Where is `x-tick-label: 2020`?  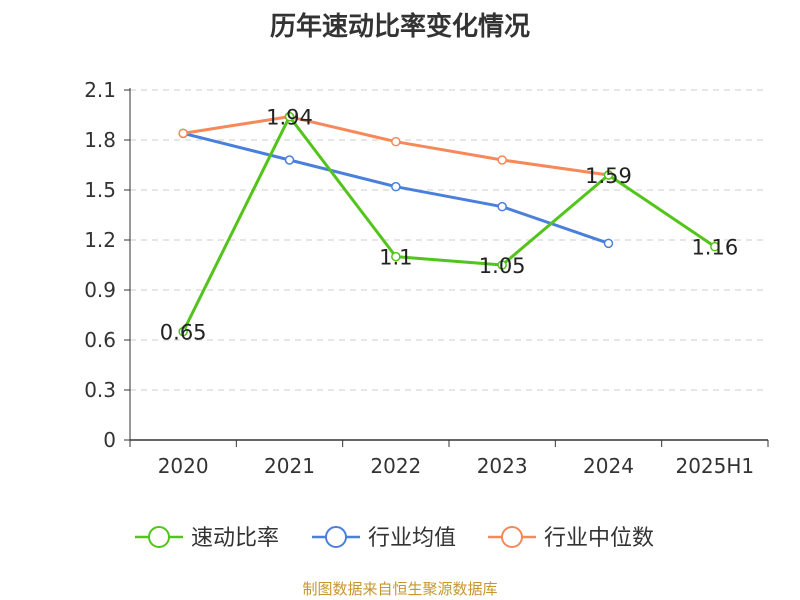
x-tick-label: 2020 is located at coordinates (183, 466).